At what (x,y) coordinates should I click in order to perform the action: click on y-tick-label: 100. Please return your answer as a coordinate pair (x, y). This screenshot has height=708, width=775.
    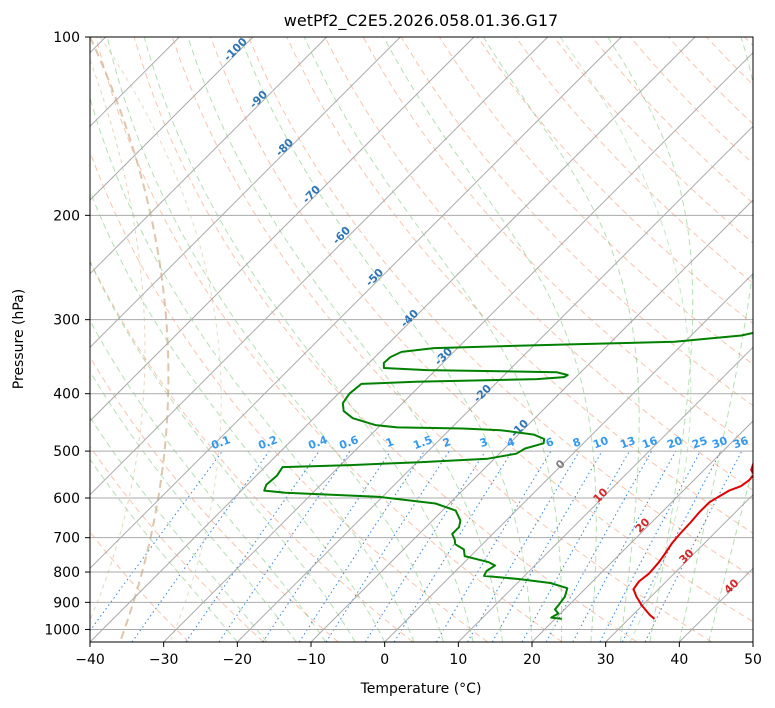
    Looking at the image, I should click on (66, 38).